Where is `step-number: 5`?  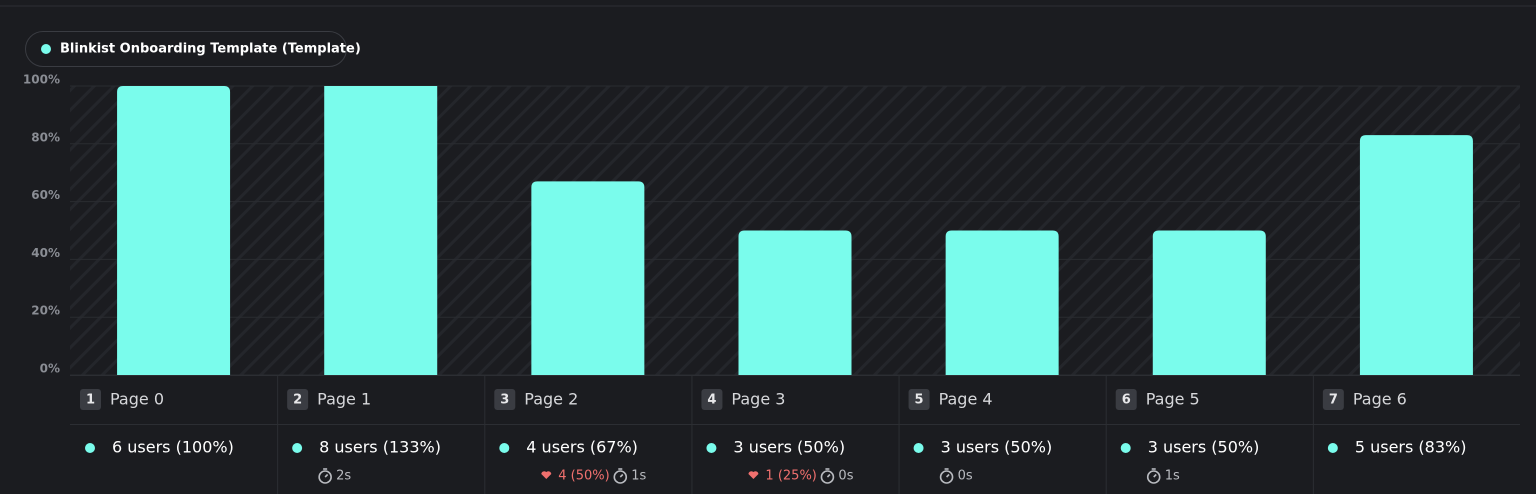
step-number: 5 is located at coordinates (919, 400).